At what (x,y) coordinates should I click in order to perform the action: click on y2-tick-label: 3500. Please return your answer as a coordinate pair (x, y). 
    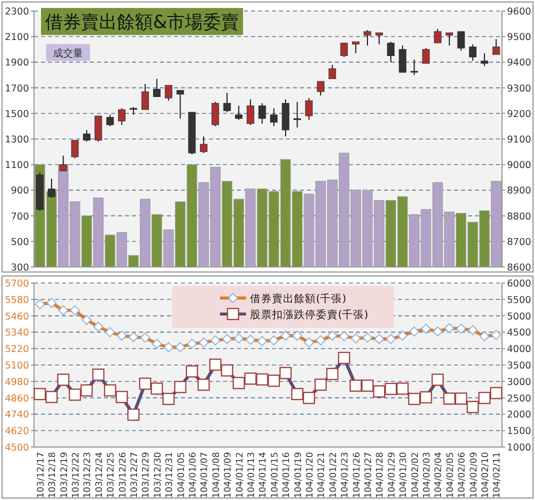
    Looking at the image, I should click on (519, 366).